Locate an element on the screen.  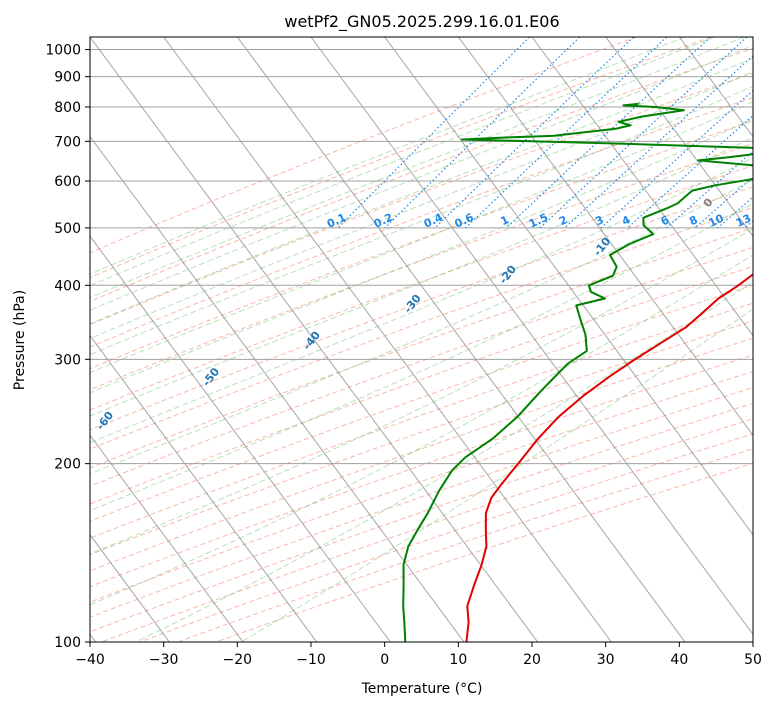
x-tick-label: −40 is located at coordinates (90, 660).